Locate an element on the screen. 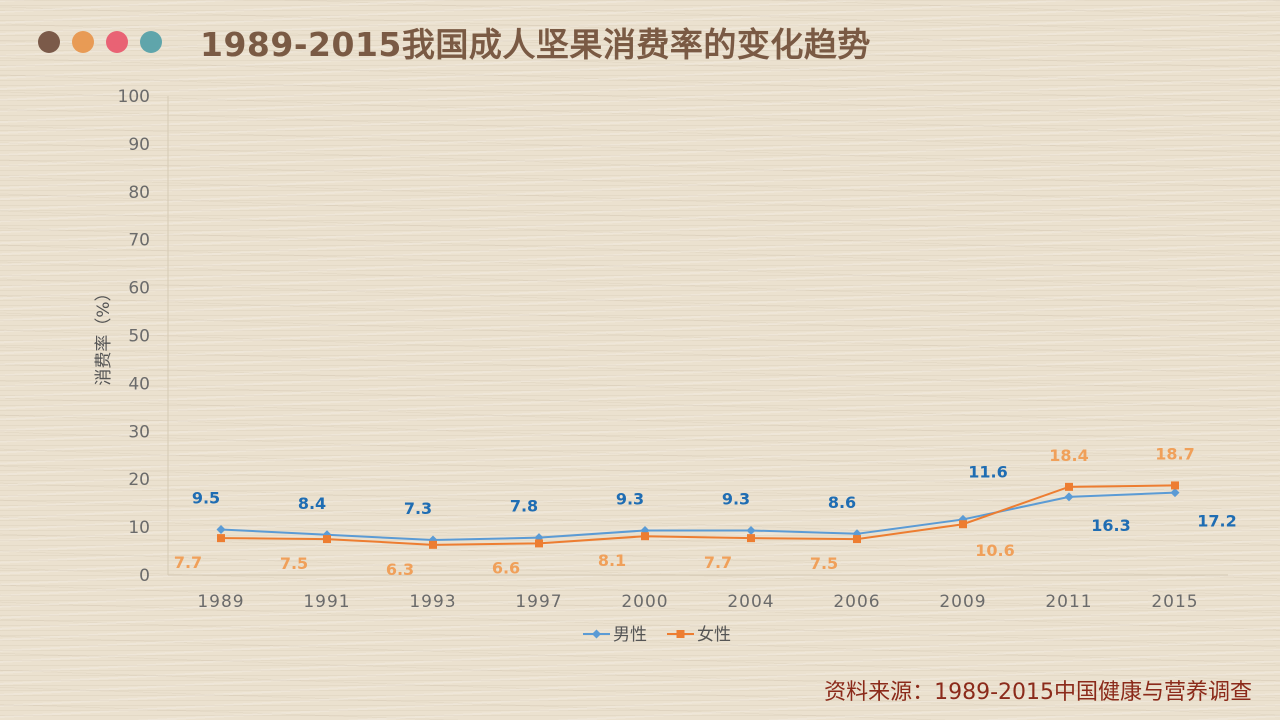  legend-marker-male is located at coordinates (596, 634).